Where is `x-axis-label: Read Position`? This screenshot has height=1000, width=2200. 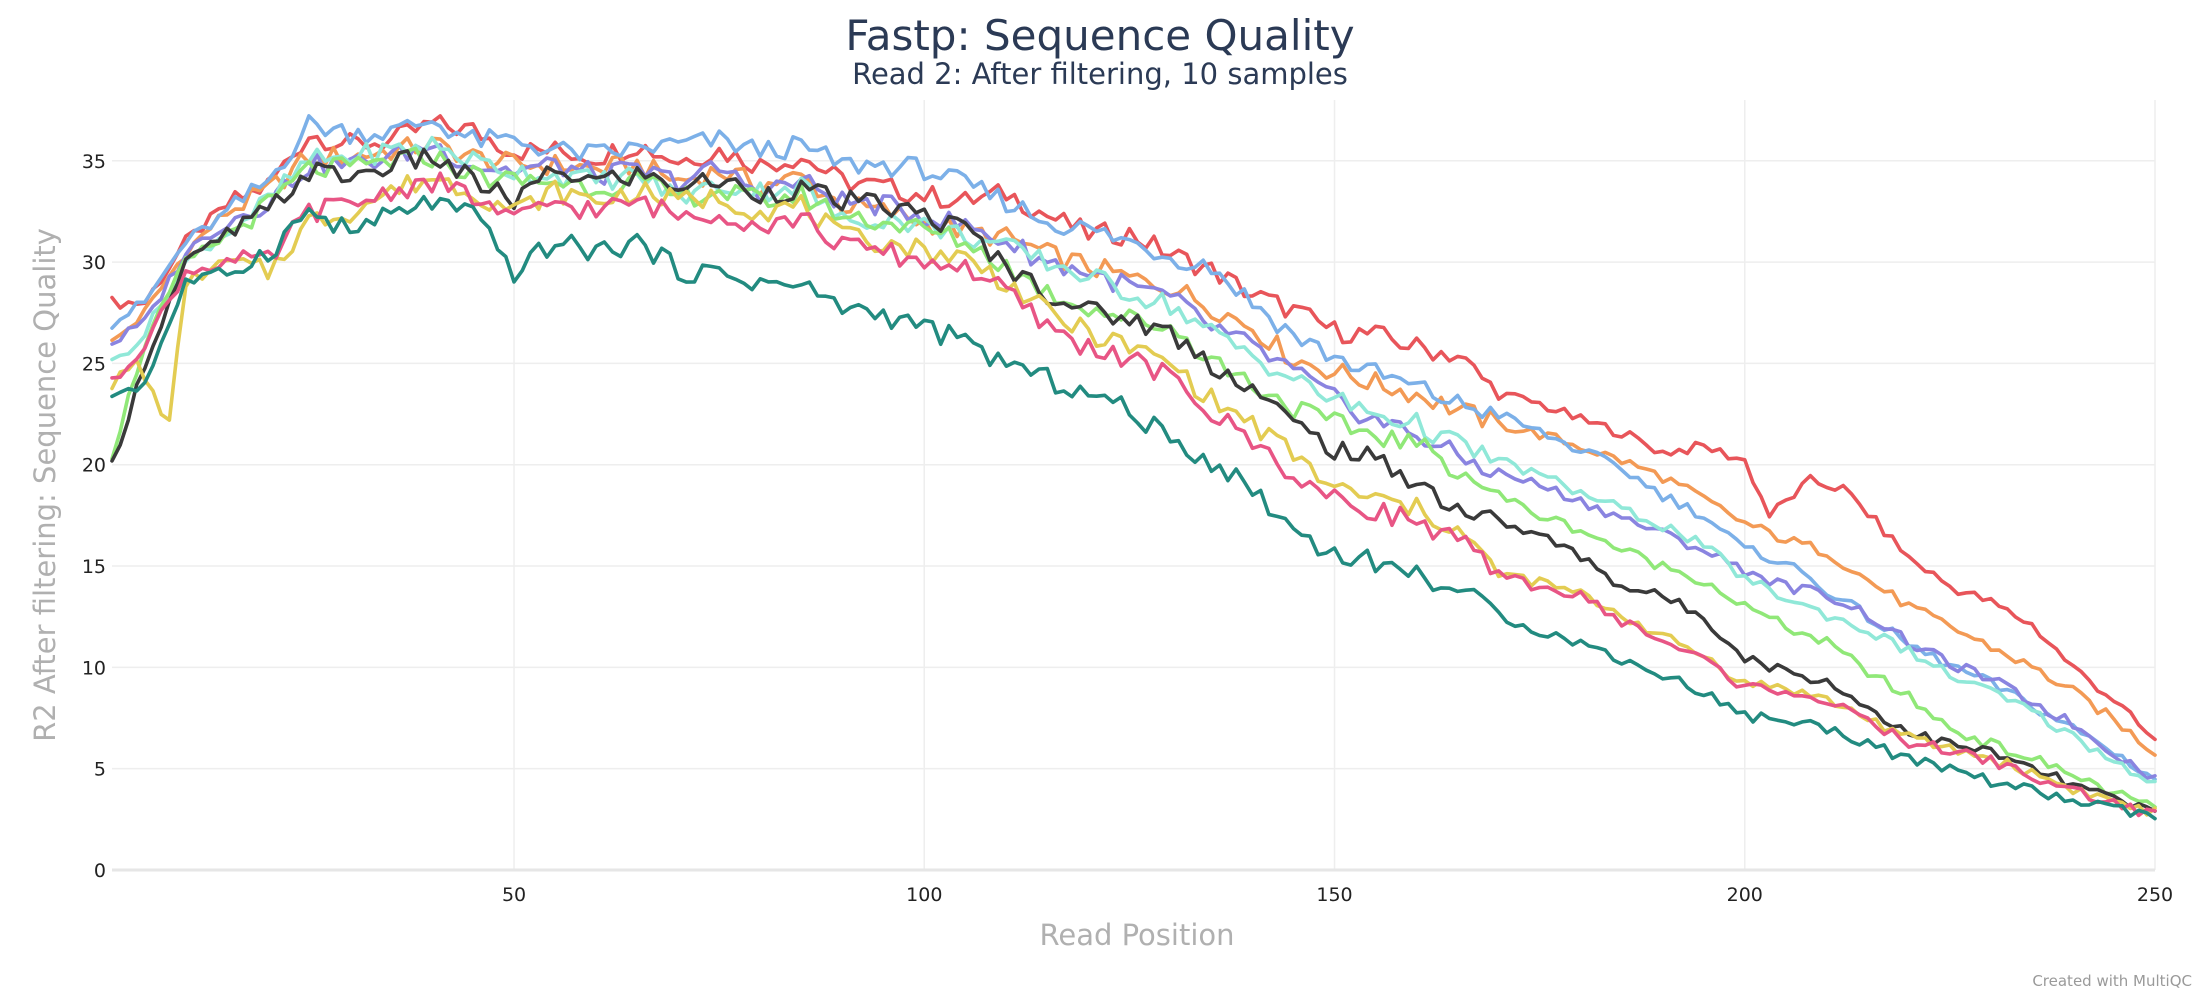 x-axis-label: Read Position is located at coordinates (1137, 935).